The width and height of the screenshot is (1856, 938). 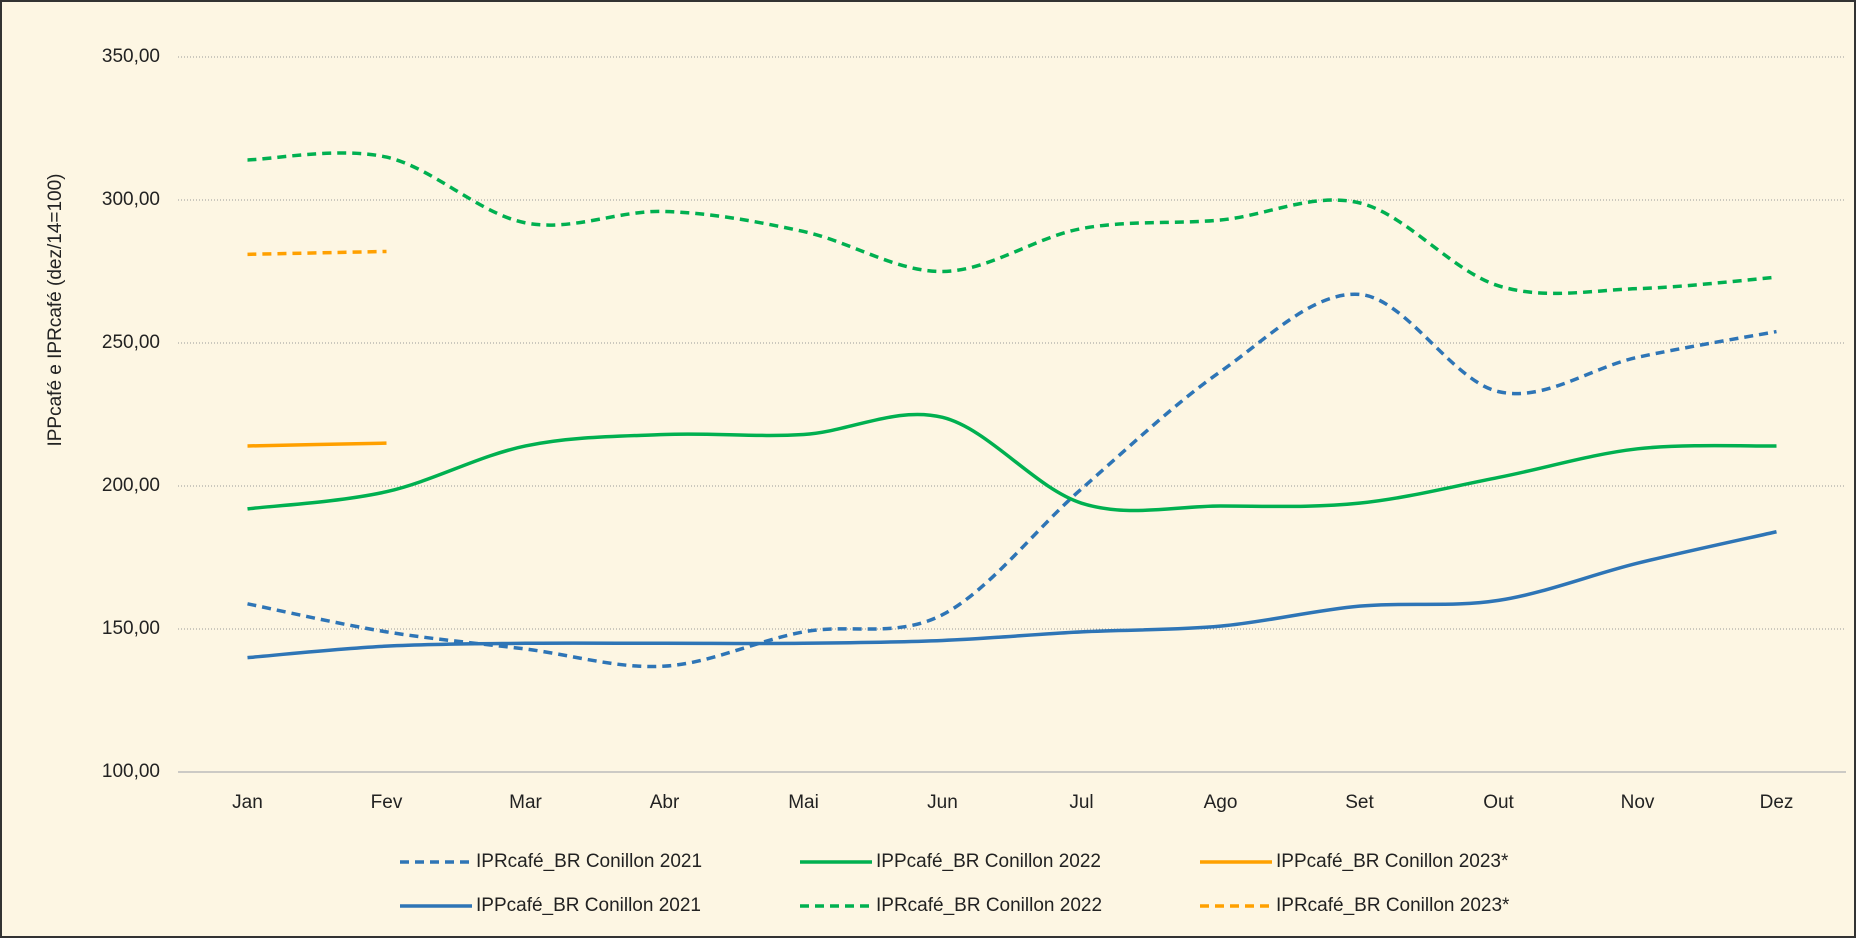 I want to click on y-tick-label: 150,00, so click(x=131, y=628).